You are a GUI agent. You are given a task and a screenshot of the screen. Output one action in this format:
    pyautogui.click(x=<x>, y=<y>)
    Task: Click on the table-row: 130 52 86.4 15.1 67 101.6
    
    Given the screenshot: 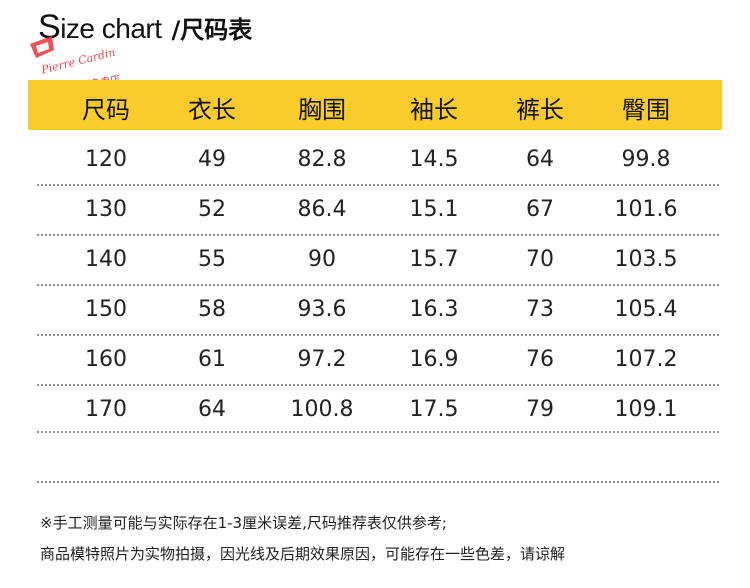 What is the action you would take?
    pyautogui.click(x=375, y=214)
    